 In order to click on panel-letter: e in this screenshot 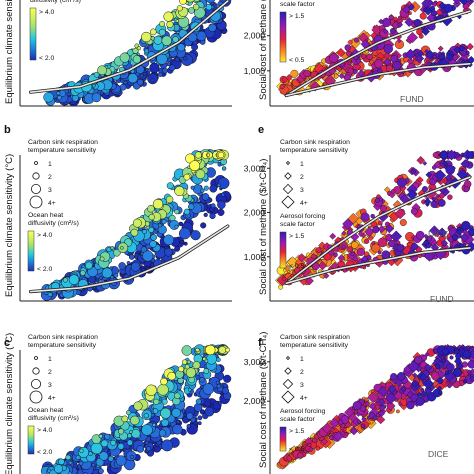, I will do `click(261, 130)`.